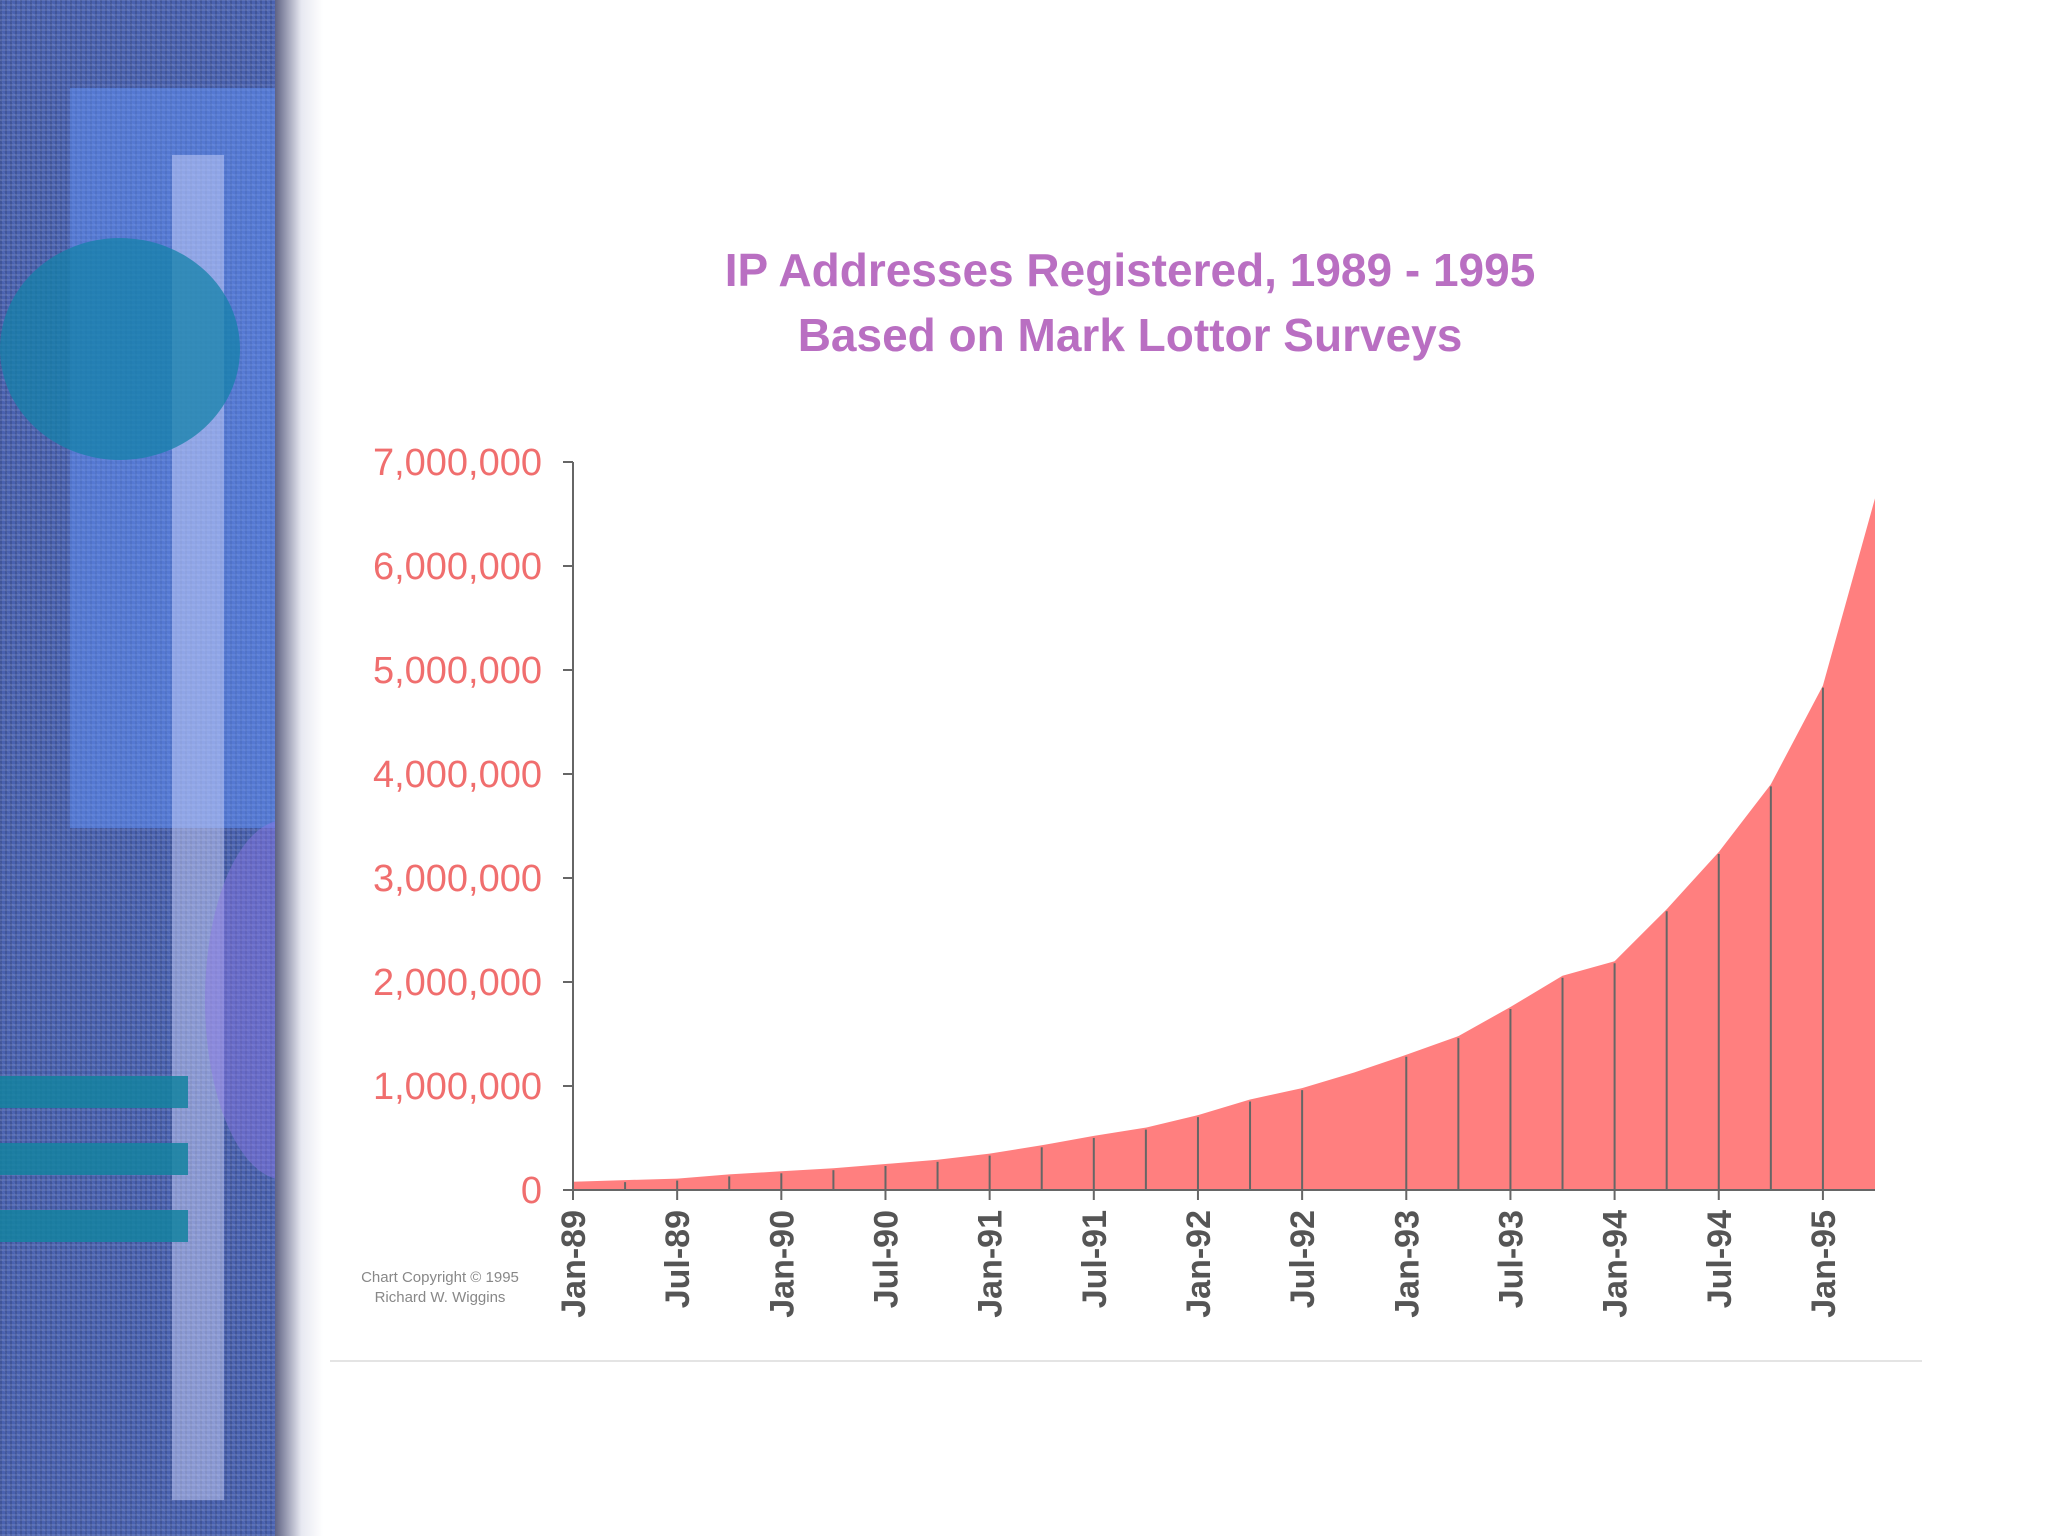 The width and height of the screenshot is (2048, 1536). What do you see at coordinates (457, 775) in the screenshot?
I see `y-tick-label: 4,000,000` at bounding box center [457, 775].